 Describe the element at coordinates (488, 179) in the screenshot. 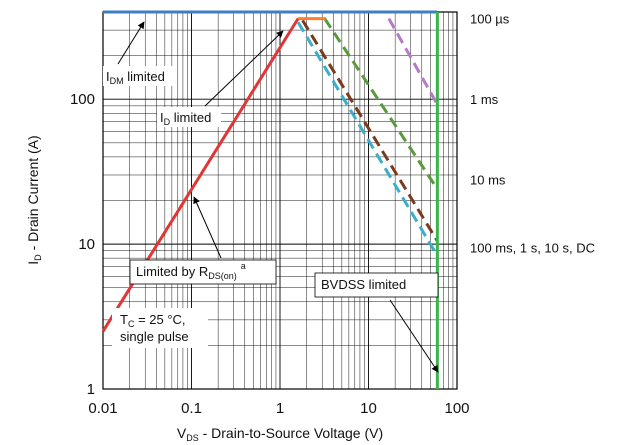

I see `curve-label: 10 ms` at that location.